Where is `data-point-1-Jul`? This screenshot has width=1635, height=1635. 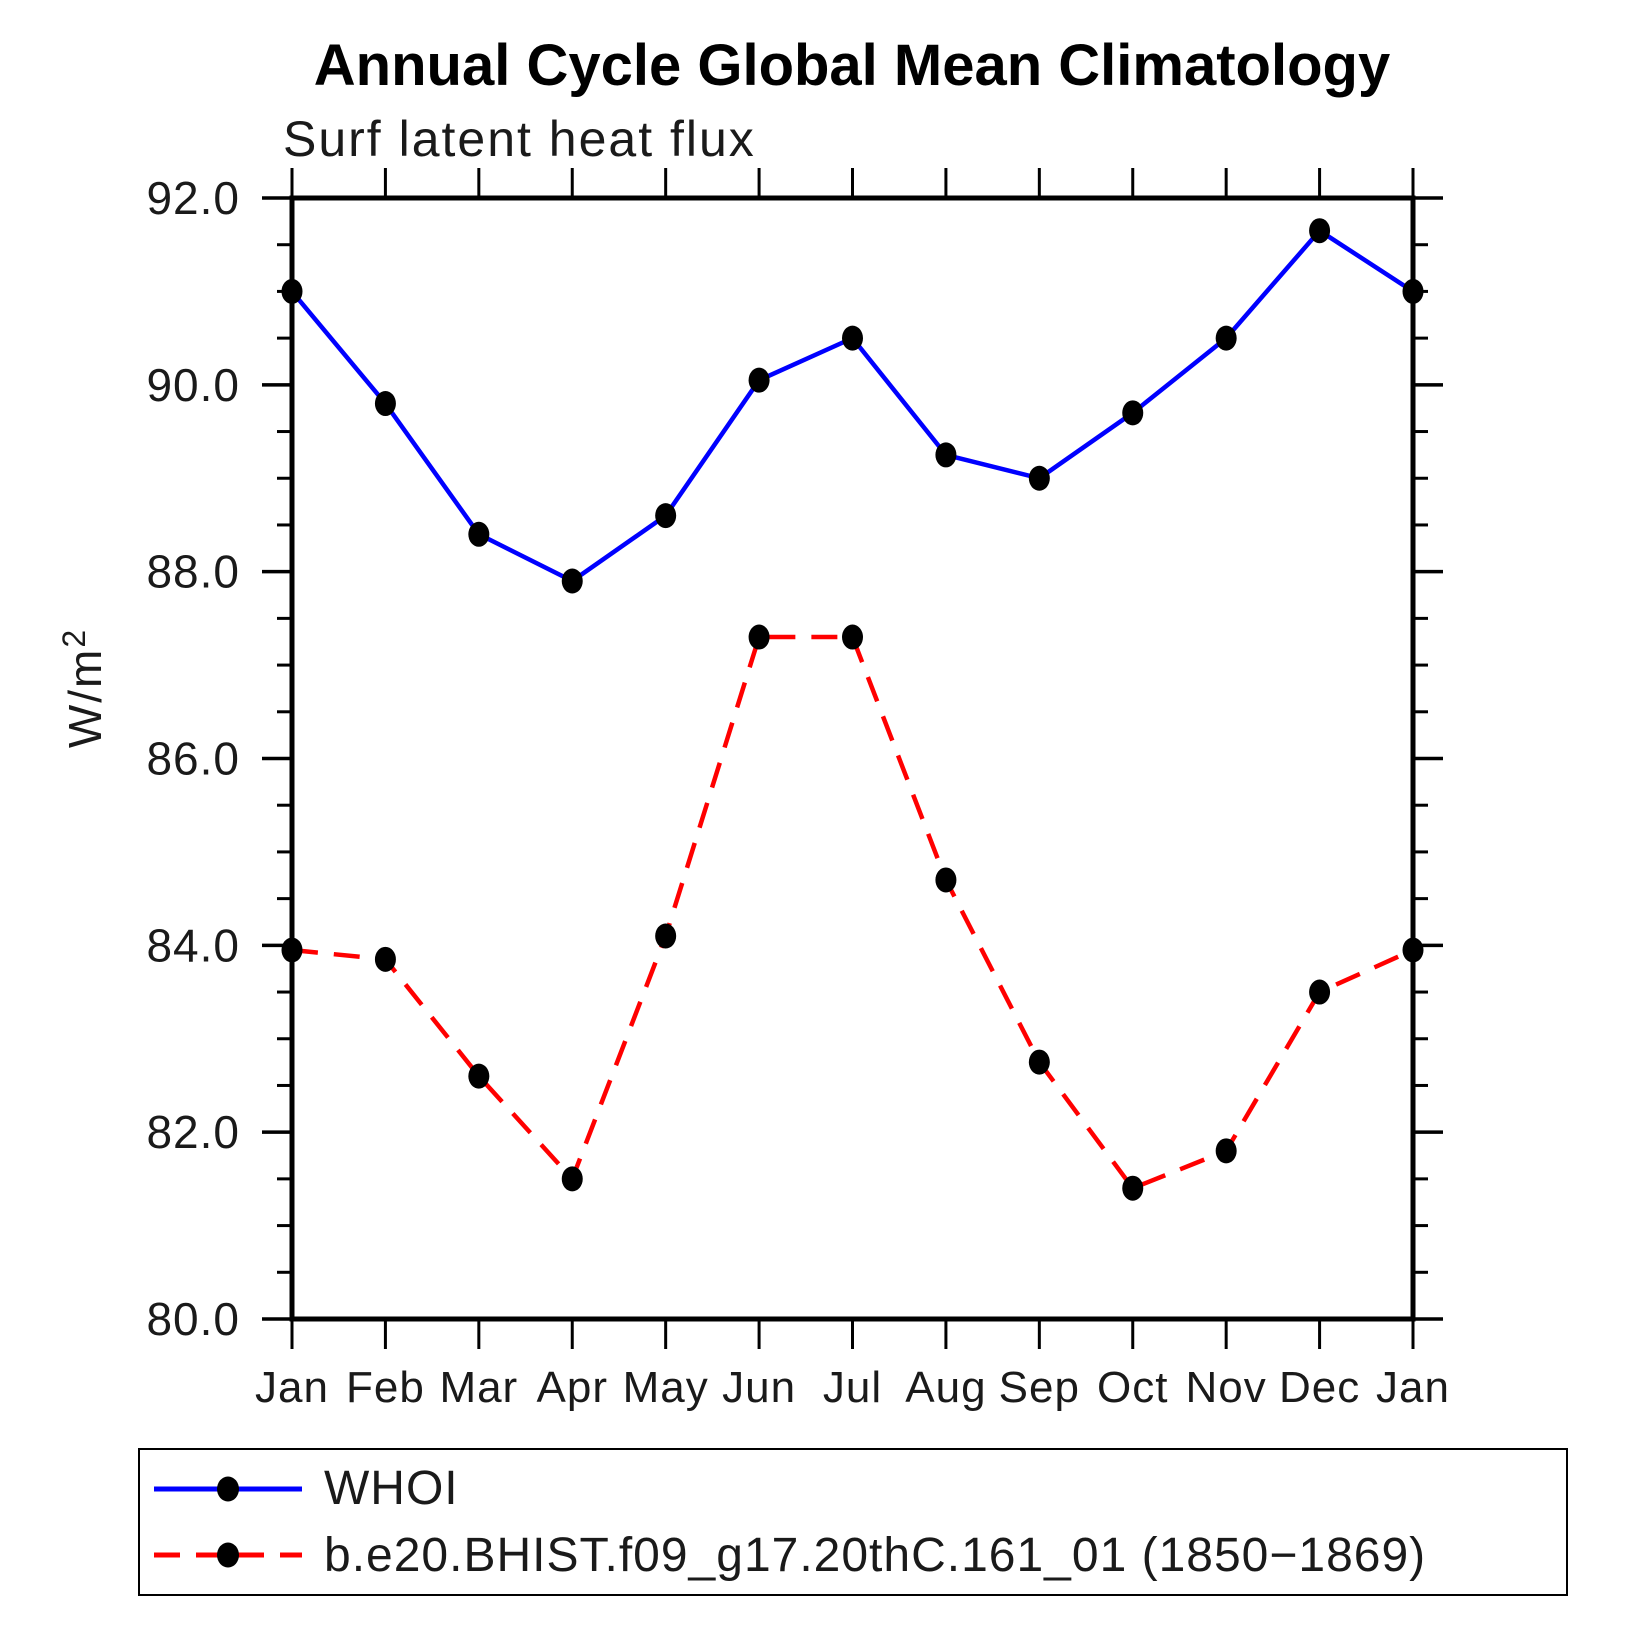
data-point-1-Jul is located at coordinates (852, 637).